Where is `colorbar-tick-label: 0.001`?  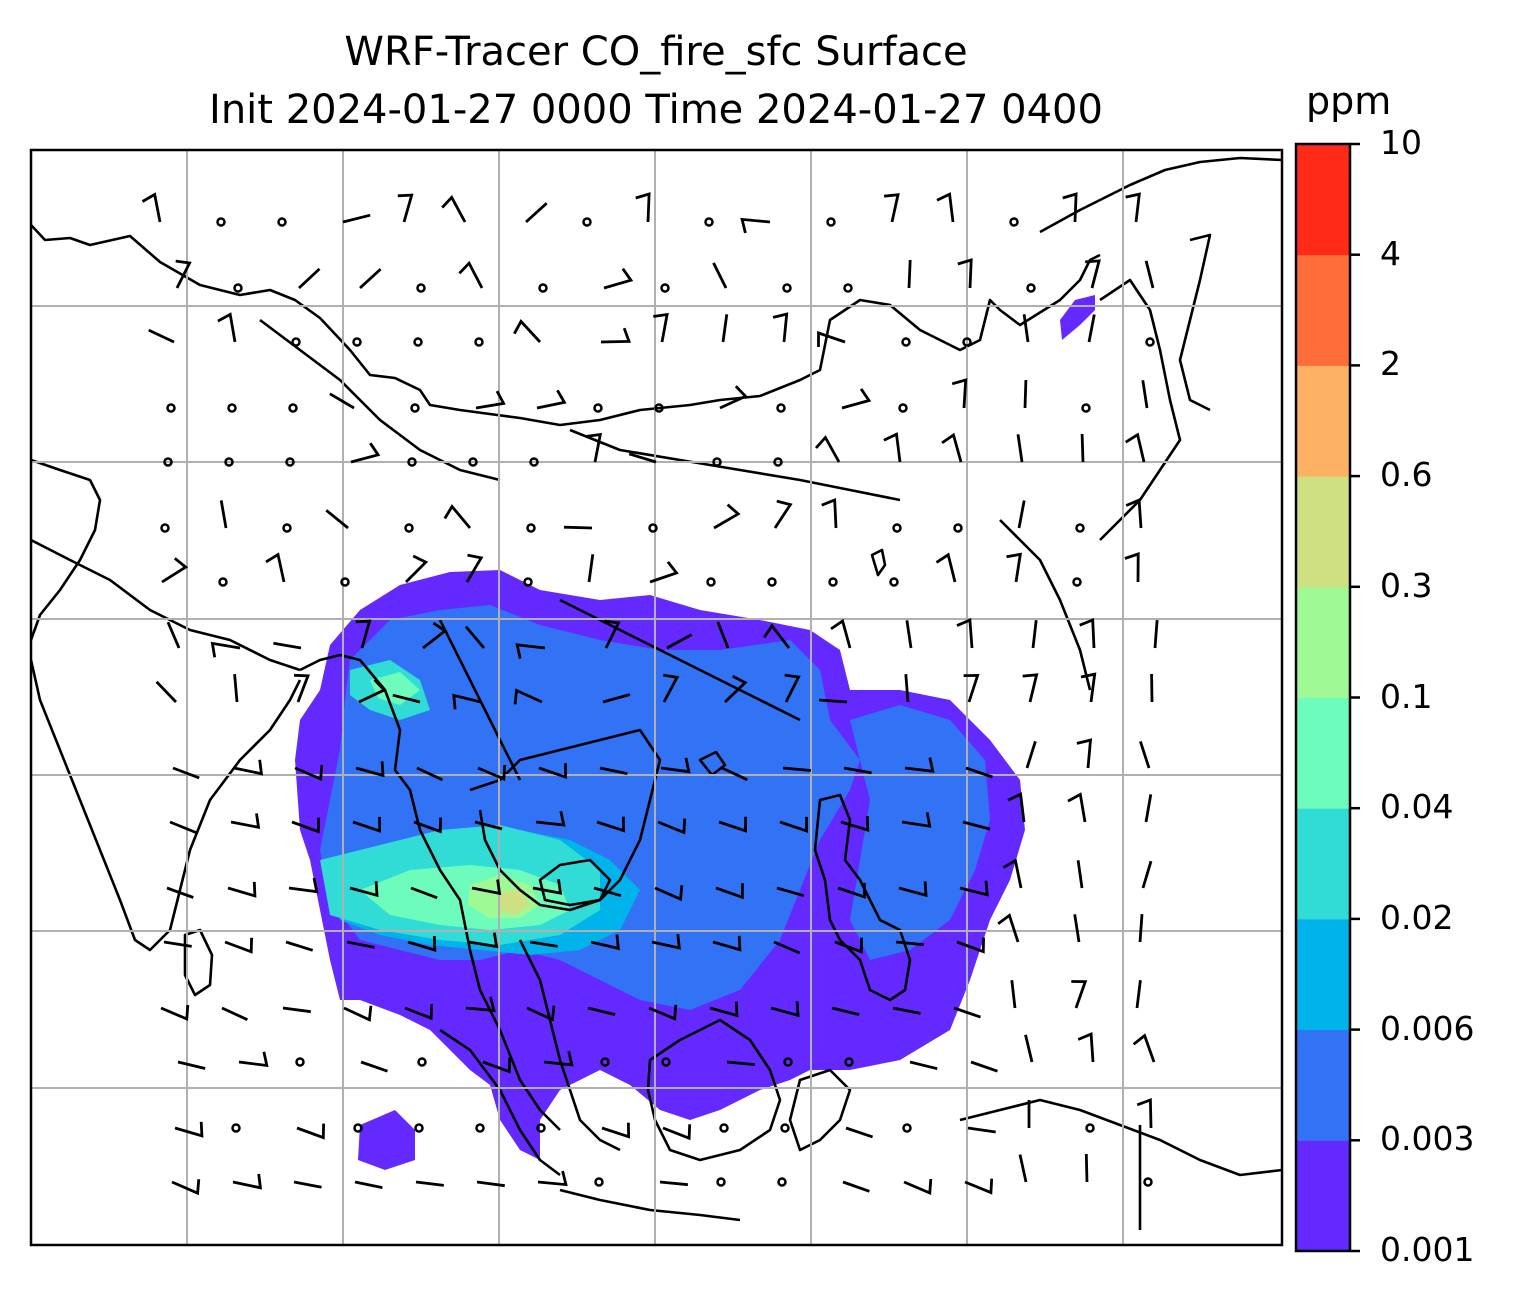
colorbar-tick-label: 0.001 is located at coordinates (1427, 1249).